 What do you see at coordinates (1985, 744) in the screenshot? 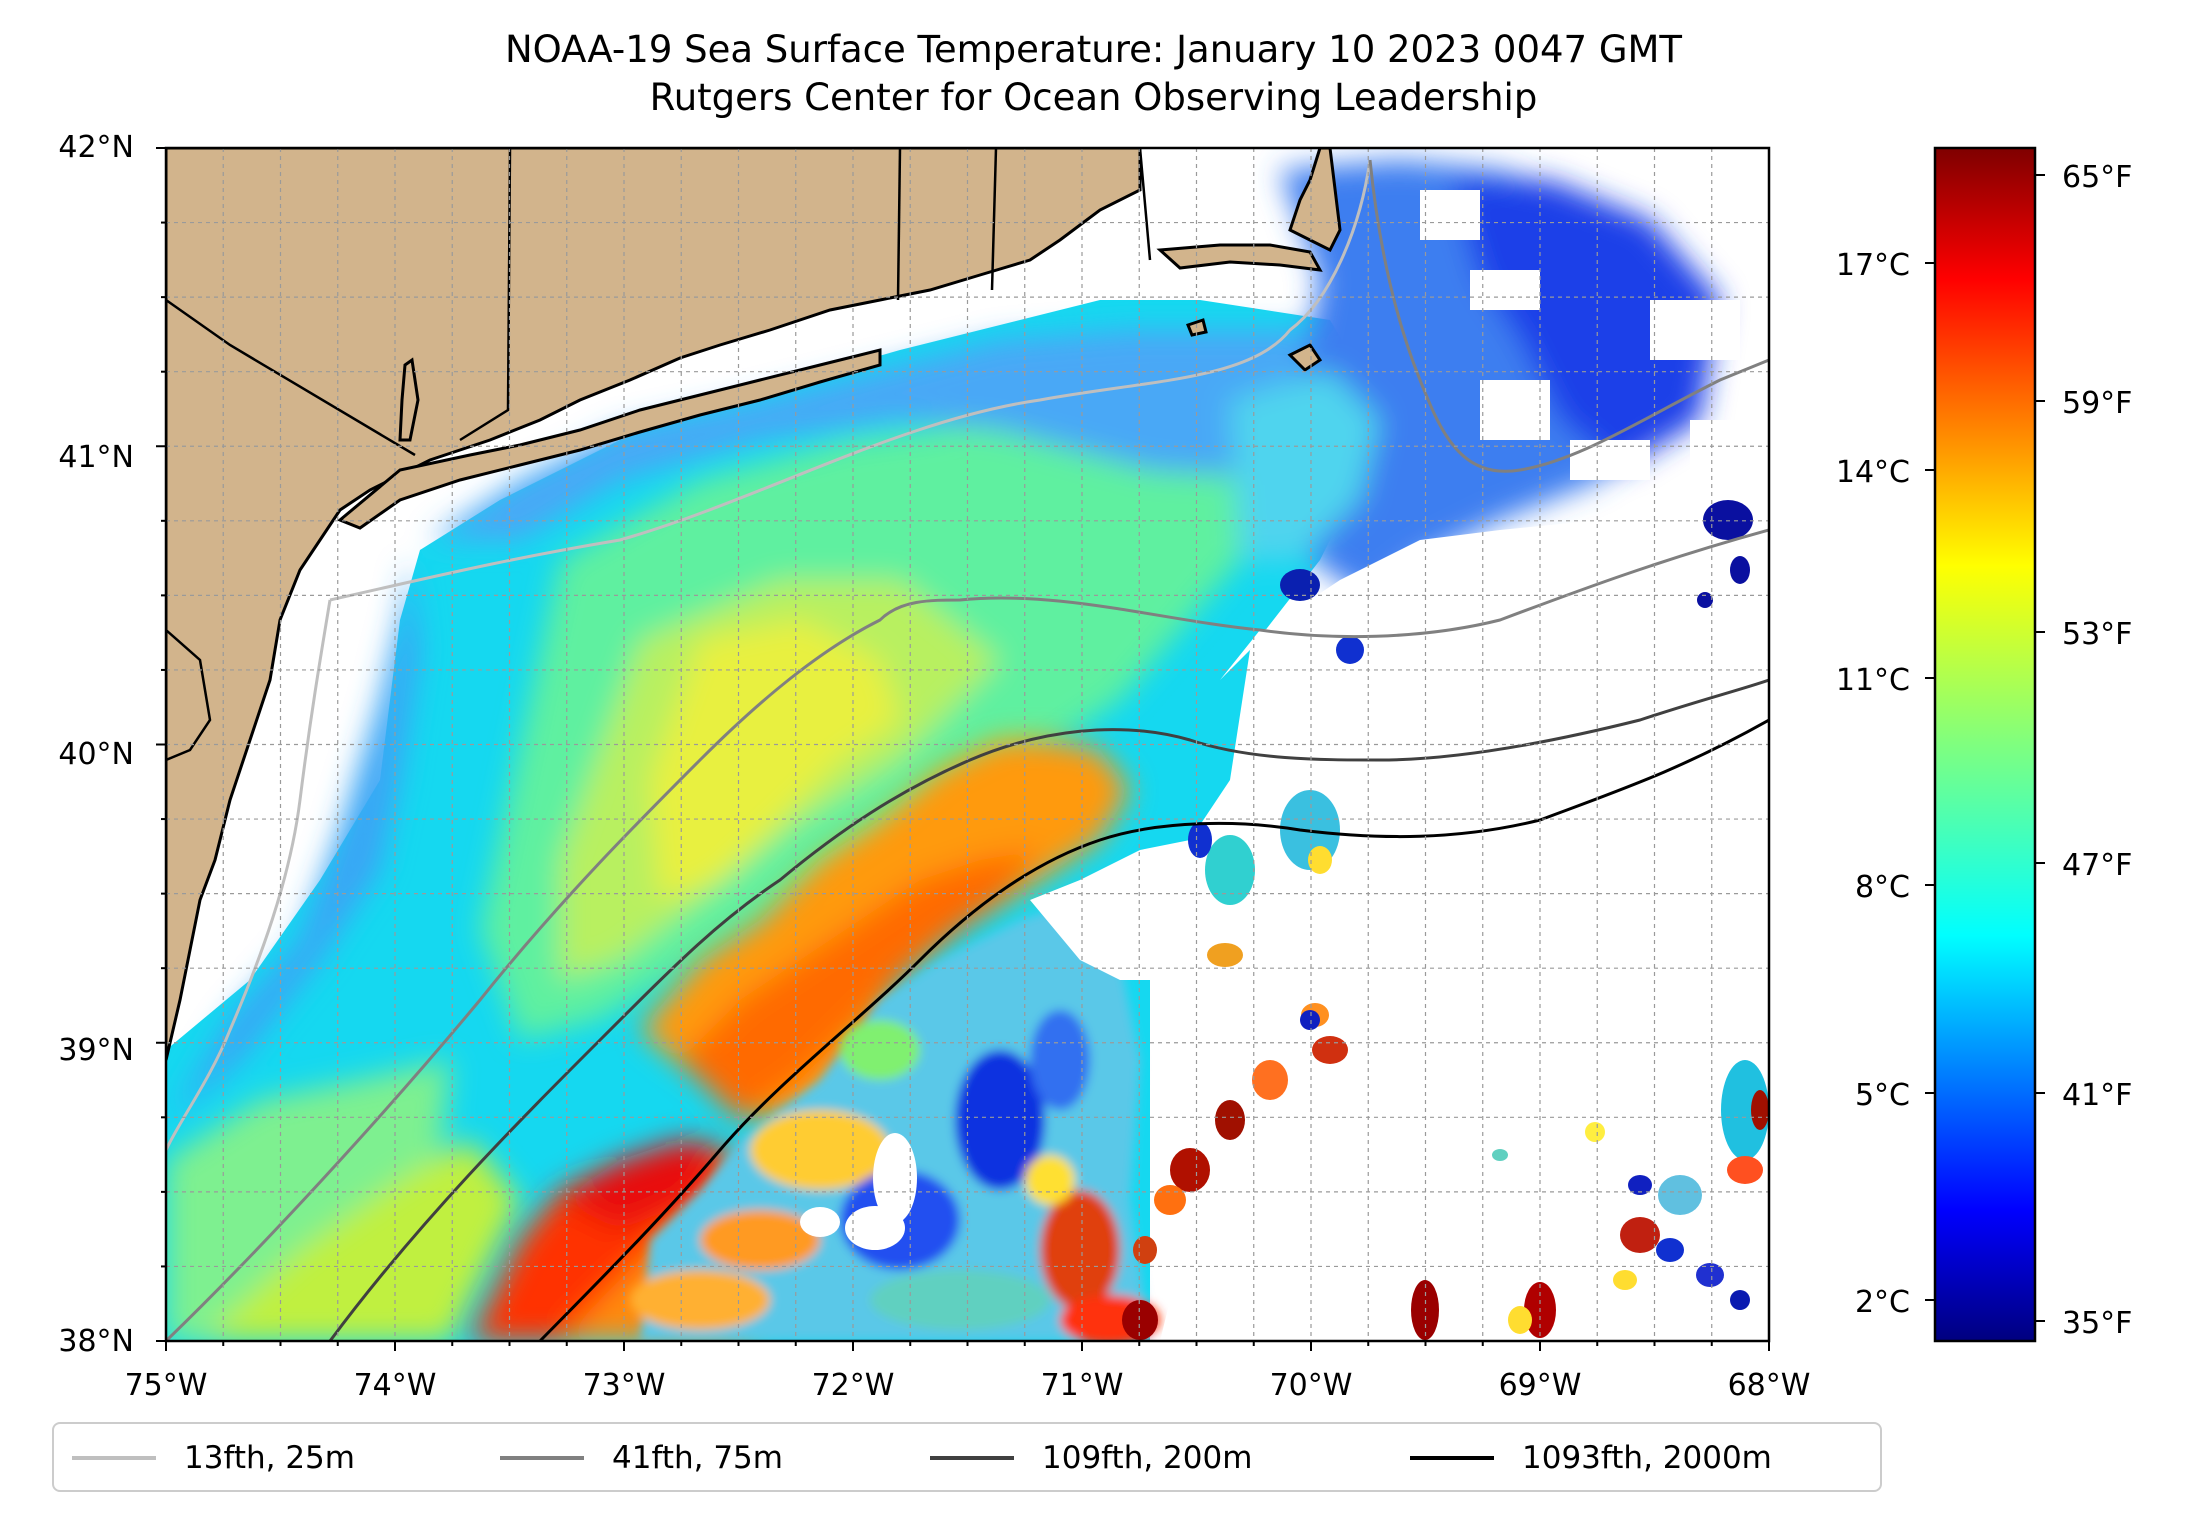
I see `colorbar` at bounding box center [1985, 744].